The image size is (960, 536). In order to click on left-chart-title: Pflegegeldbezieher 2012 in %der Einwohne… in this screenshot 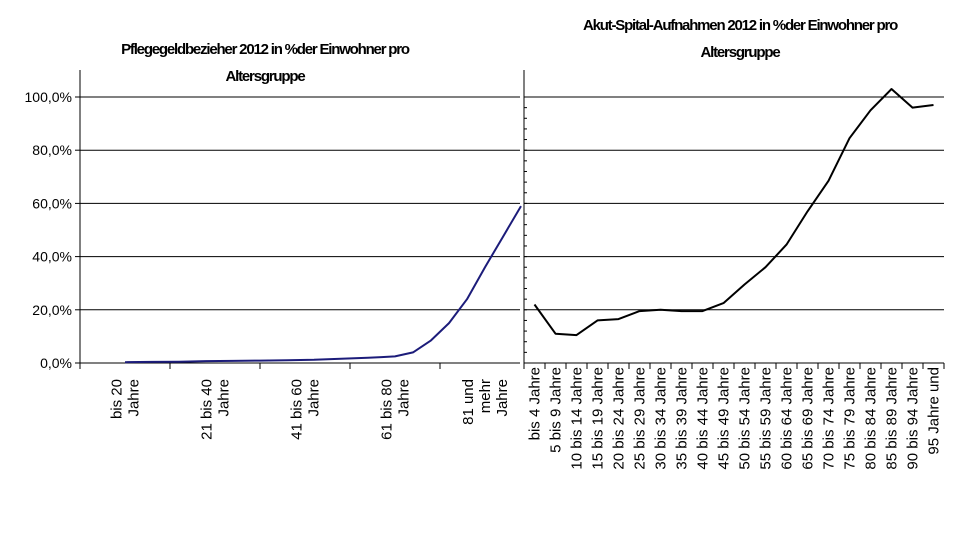, I will do `click(265, 63)`.